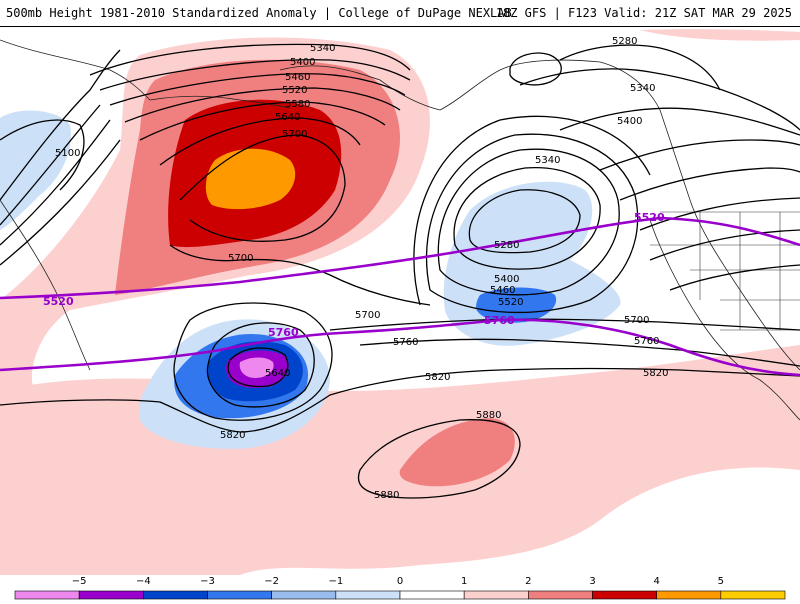 The width and height of the screenshot is (800, 604). What do you see at coordinates (79, 581) in the screenshot?
I see `colorbar-tick-label: −5` at bounding box center [79, 581].